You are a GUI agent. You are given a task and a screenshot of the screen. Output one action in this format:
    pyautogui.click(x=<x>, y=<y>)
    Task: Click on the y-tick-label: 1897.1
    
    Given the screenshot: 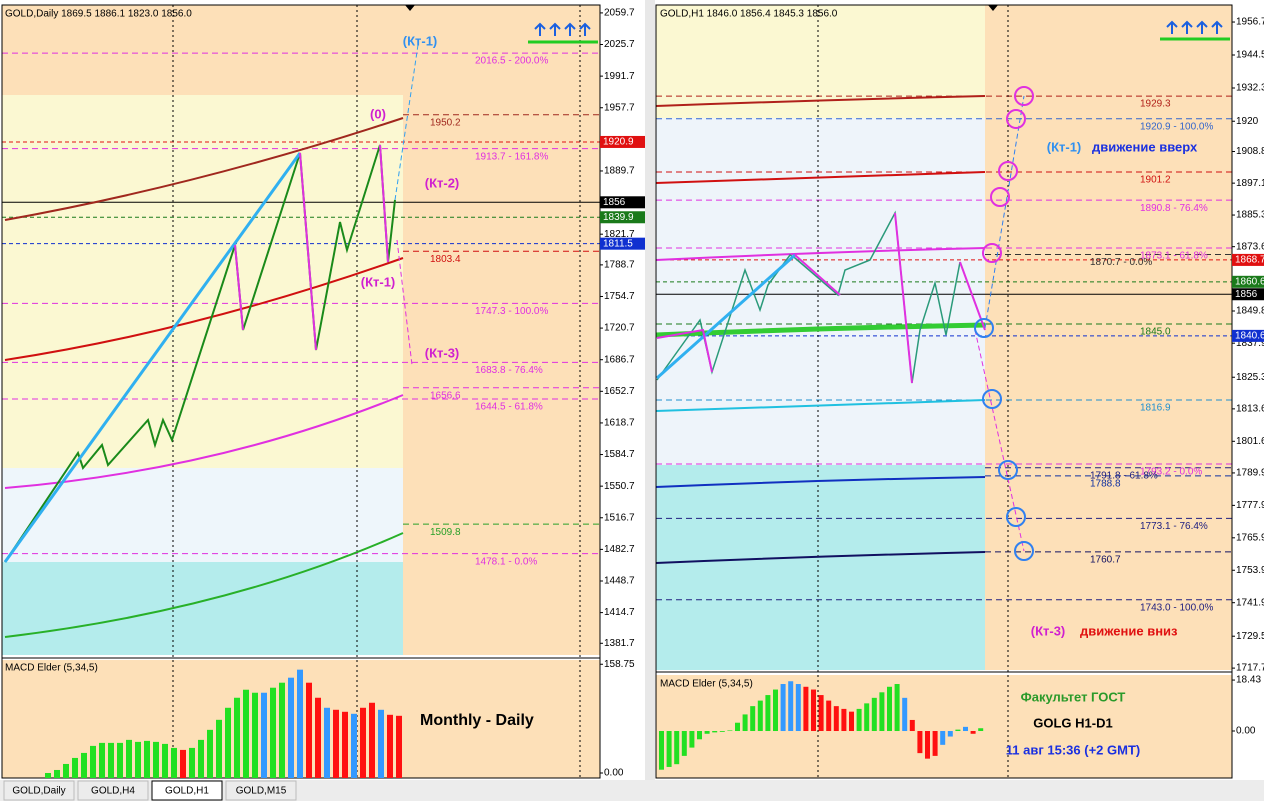 What is the action you would take?
    pyautogui.click(x=1250, y=183)
    